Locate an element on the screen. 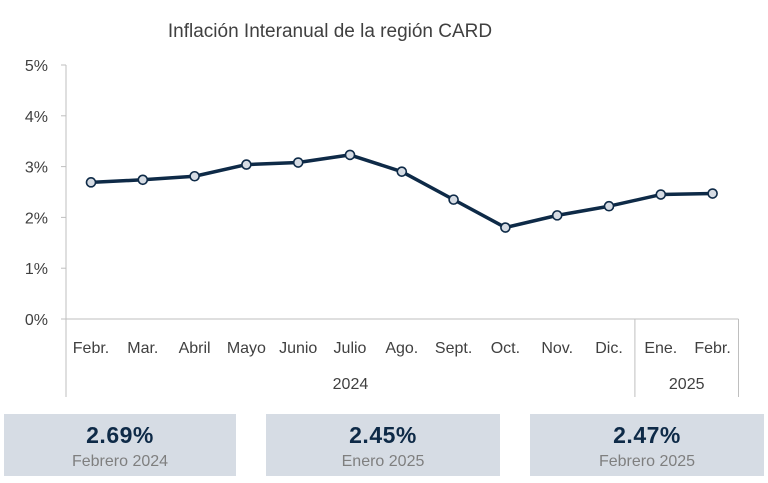 Image resolution: width=768 pixels, height=483 pixels. y-tick-label: 5% is located at coordinates (36, 66).